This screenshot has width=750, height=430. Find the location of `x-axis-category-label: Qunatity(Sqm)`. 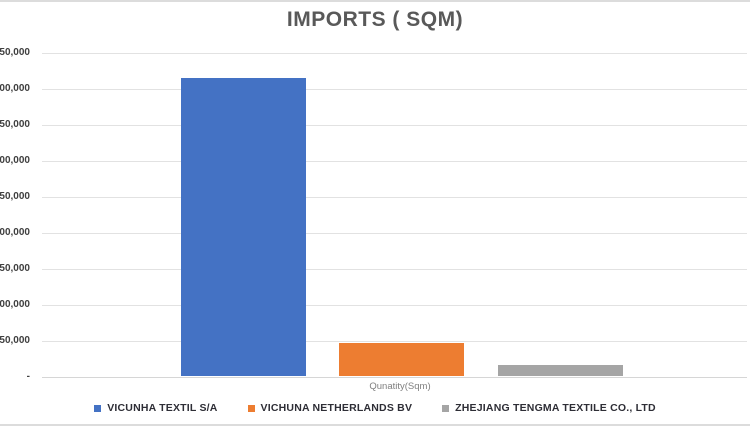

x-axis-category-label: Qunatity(Sqm) is located at coordinates (400, 386).